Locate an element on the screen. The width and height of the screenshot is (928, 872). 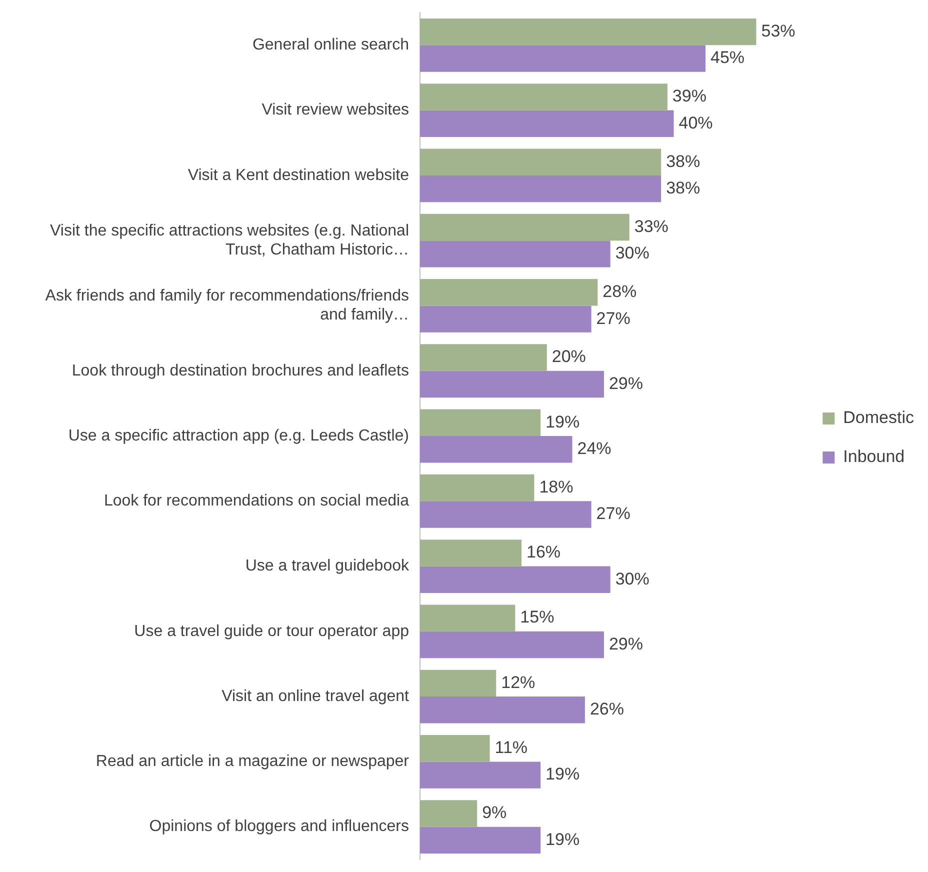
data-label: 45% is located at coordinates (727, 58).